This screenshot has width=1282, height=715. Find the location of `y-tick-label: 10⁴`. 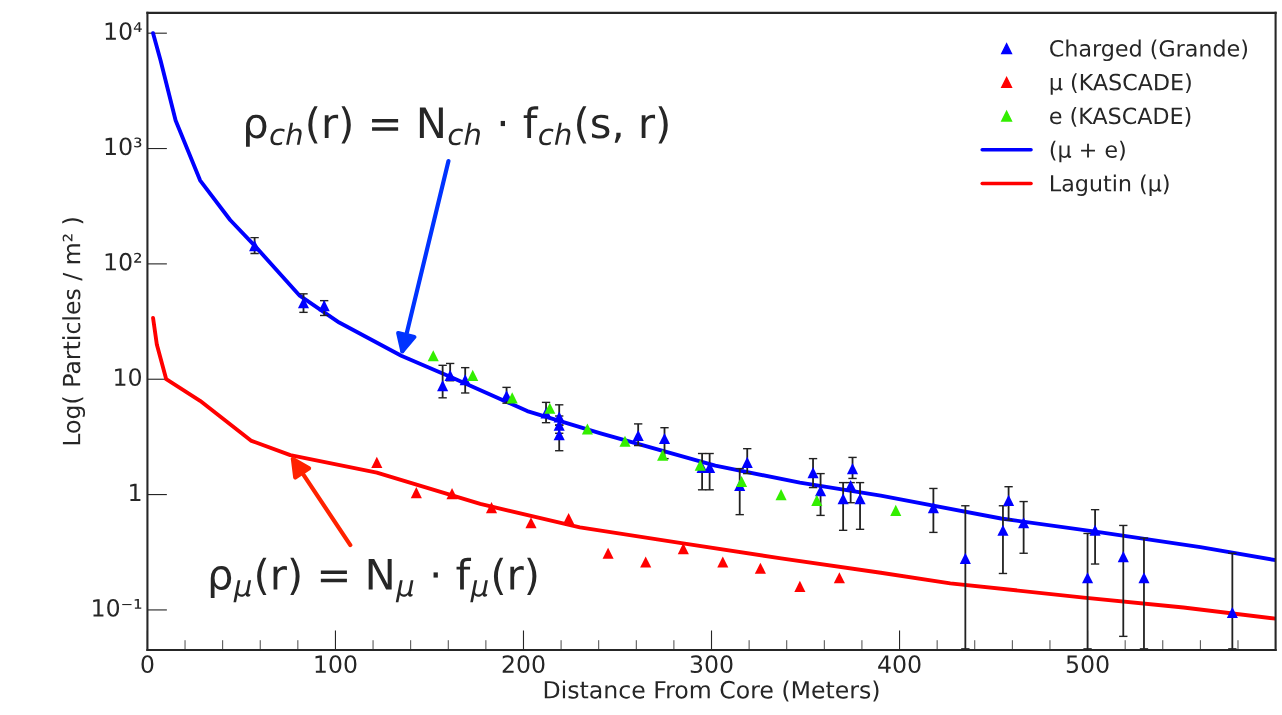

y-tick-label: 10⁴ is located at coordinates (123, 31).